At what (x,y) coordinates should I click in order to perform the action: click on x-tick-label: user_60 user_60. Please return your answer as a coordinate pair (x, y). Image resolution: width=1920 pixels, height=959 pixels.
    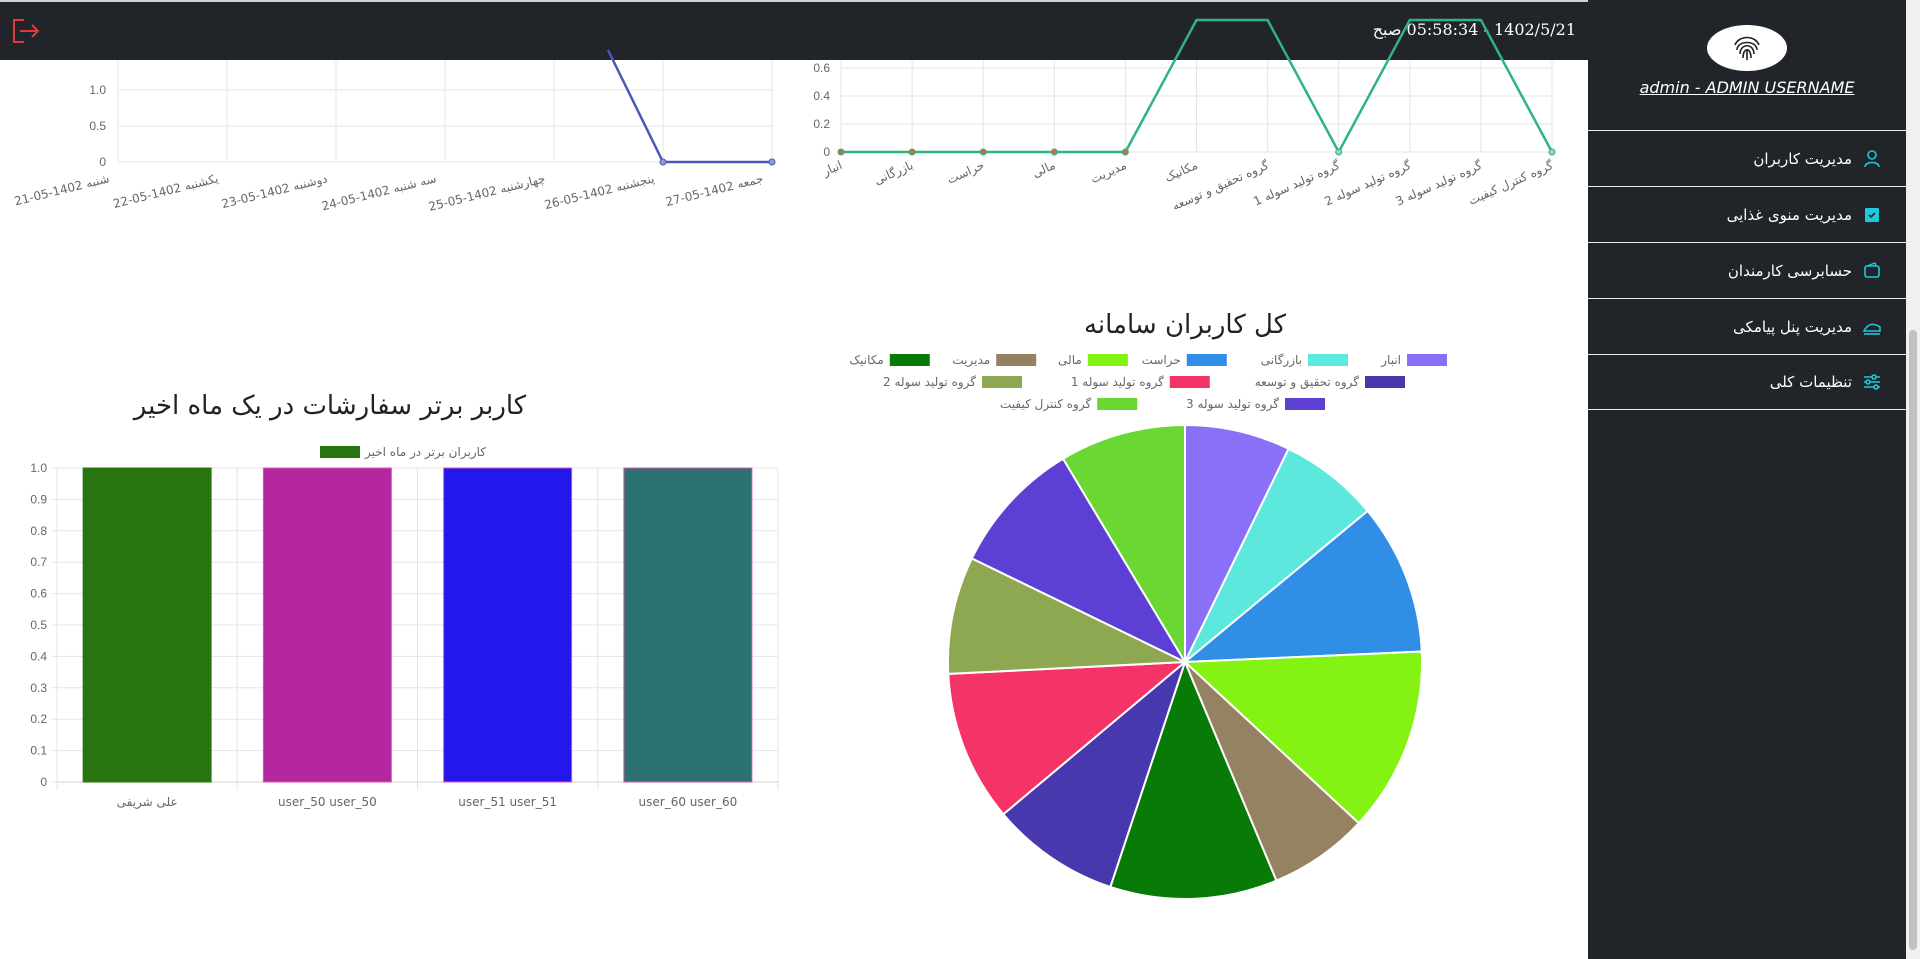
    Looking at the image, I should click on (688, 802).